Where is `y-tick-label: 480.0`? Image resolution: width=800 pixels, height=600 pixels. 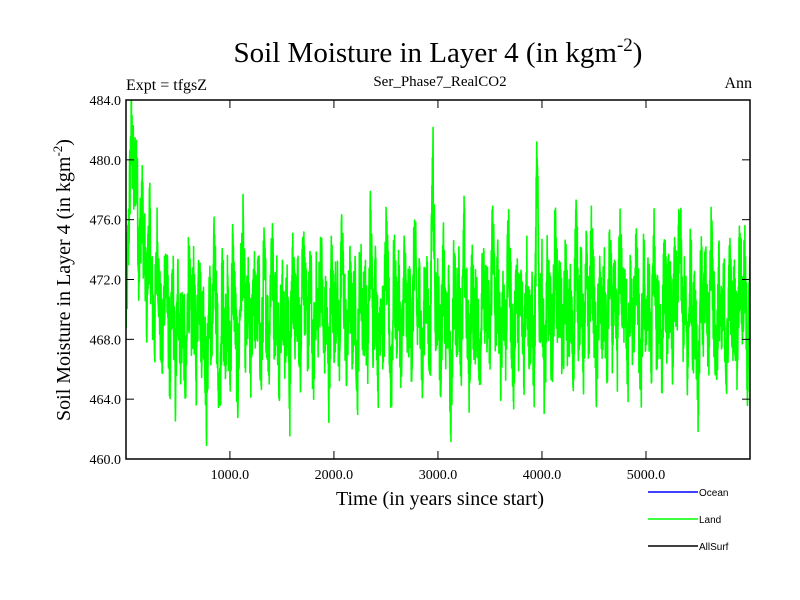
y-tick-label: 480.0 is located at coordinates (106, 161).